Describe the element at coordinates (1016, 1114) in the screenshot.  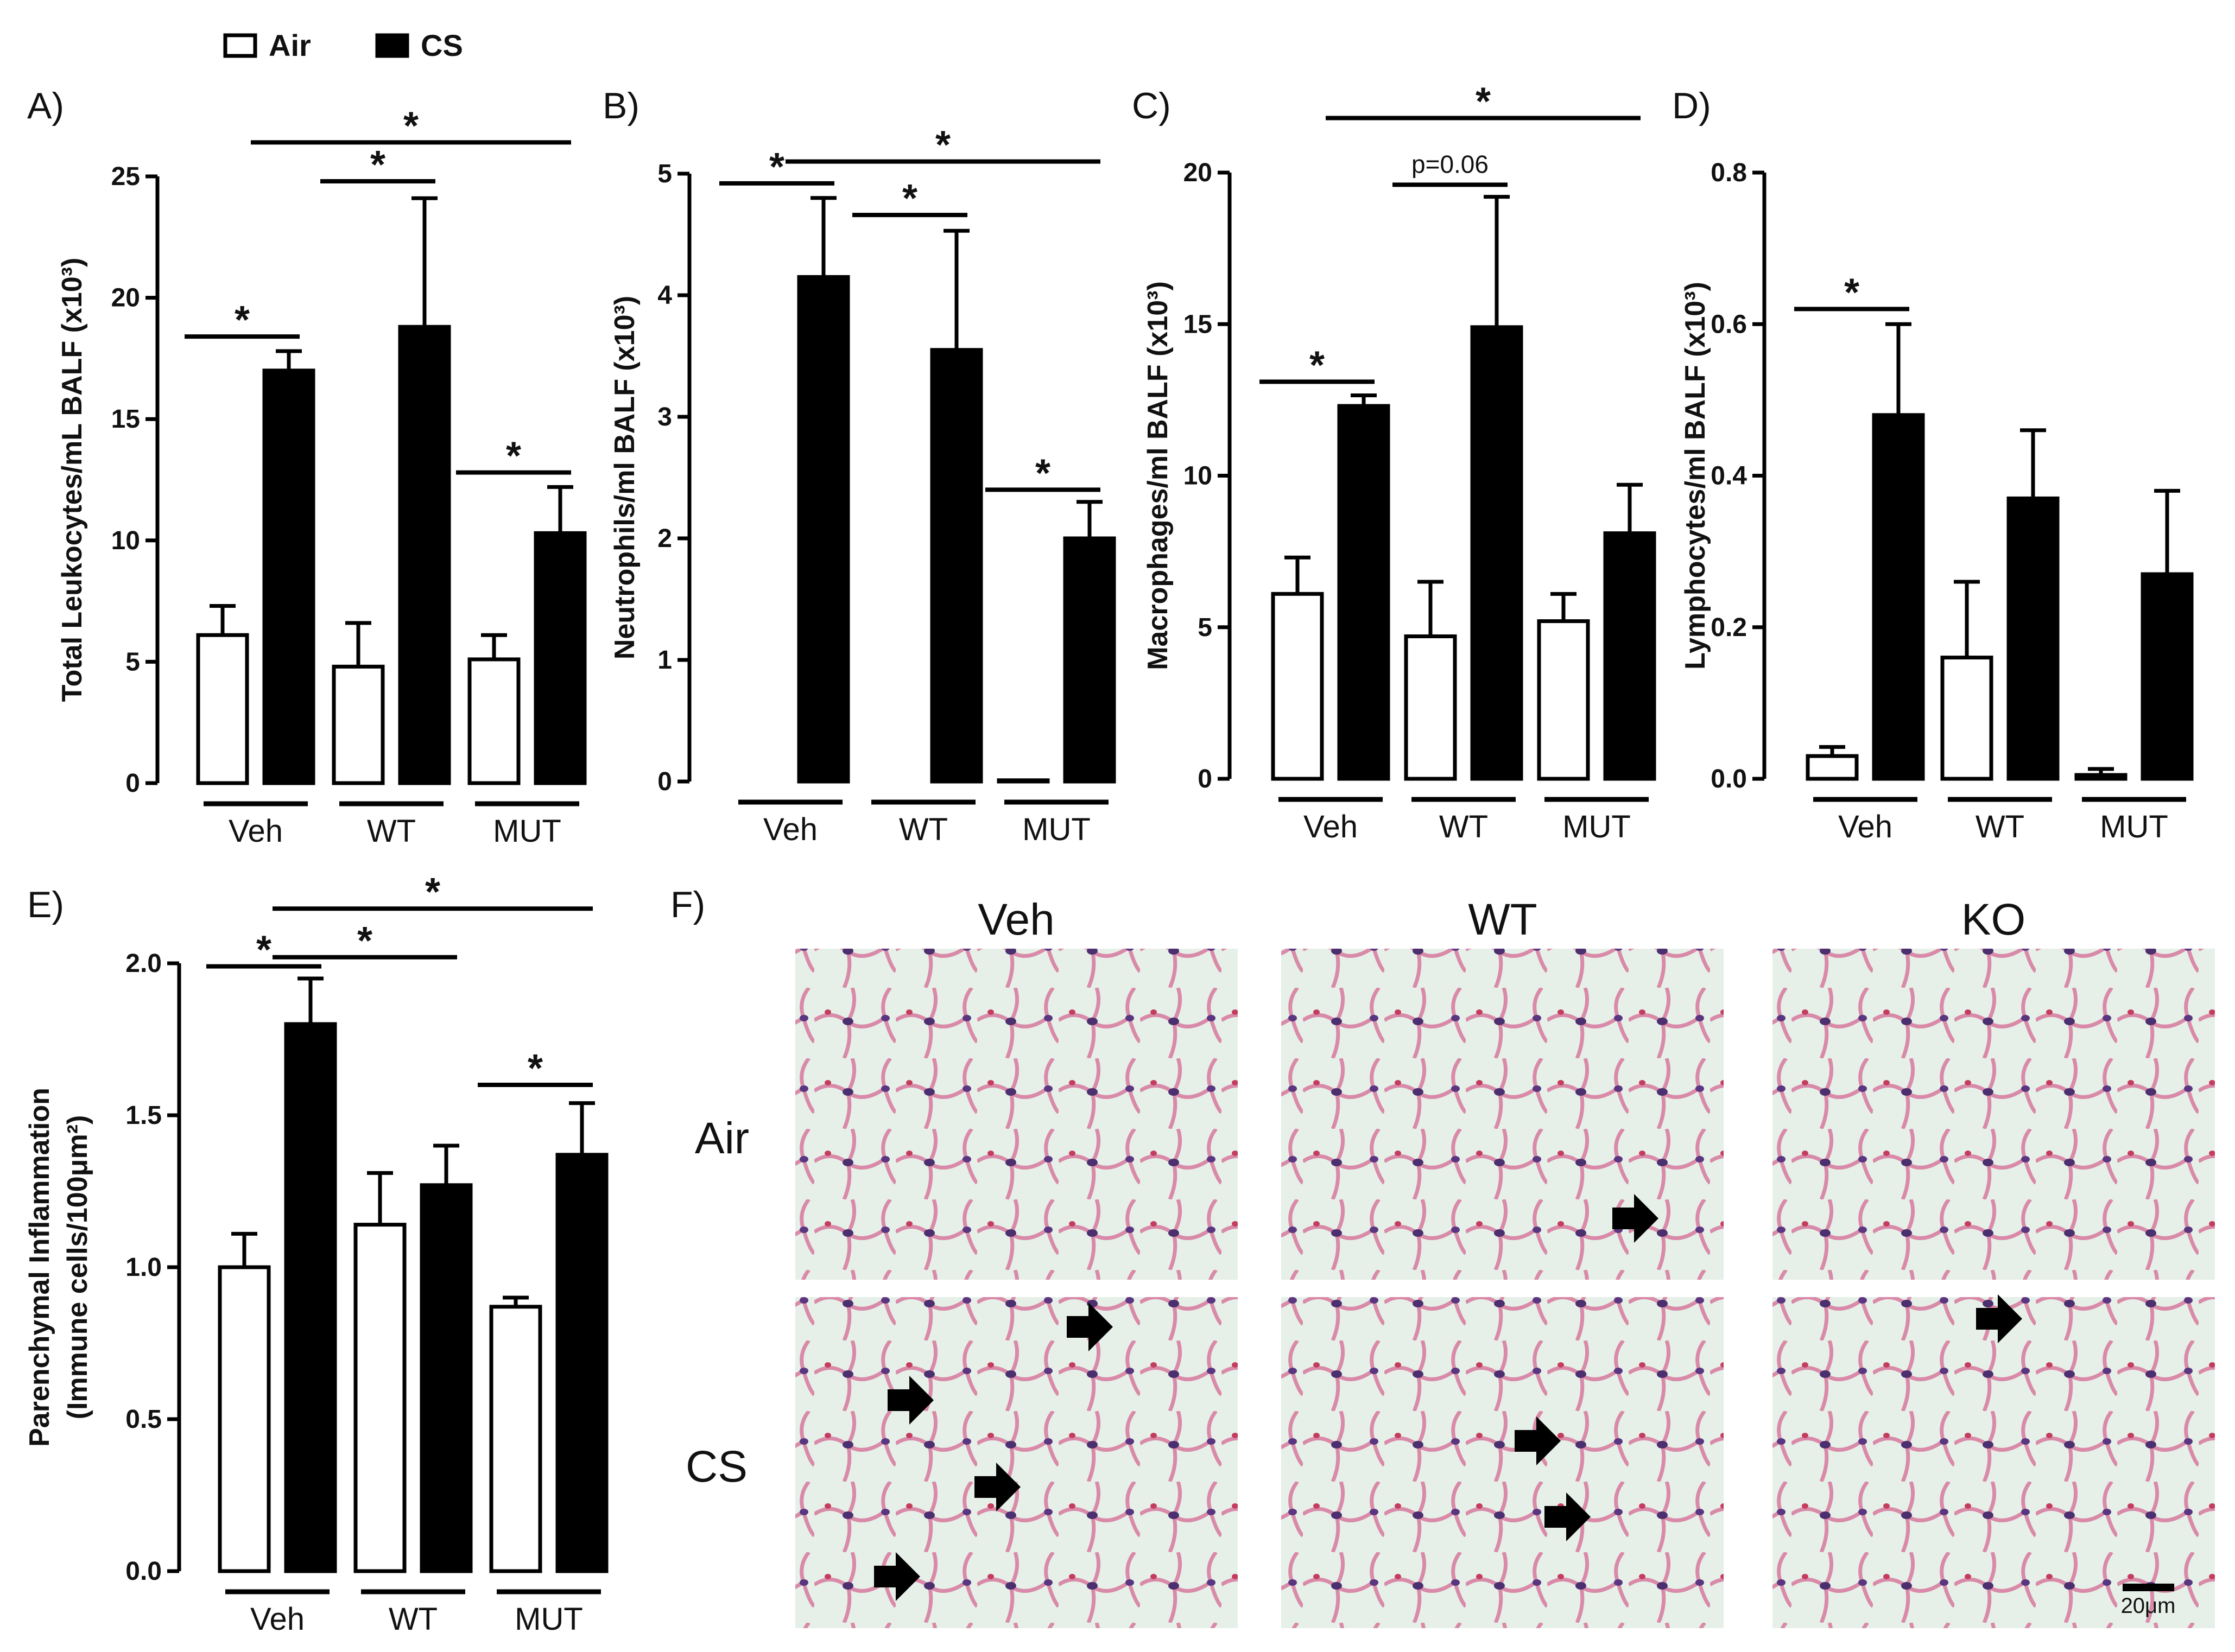
I see `histology-image-air-veh` at that location.